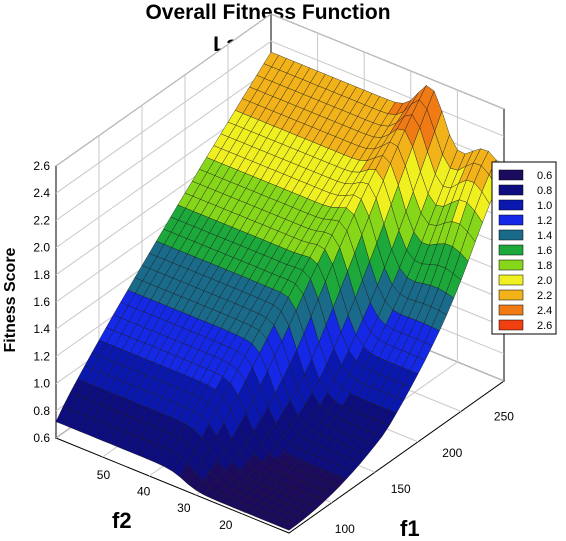  I want to click on legend-label: 1.0, so click(544, 206).